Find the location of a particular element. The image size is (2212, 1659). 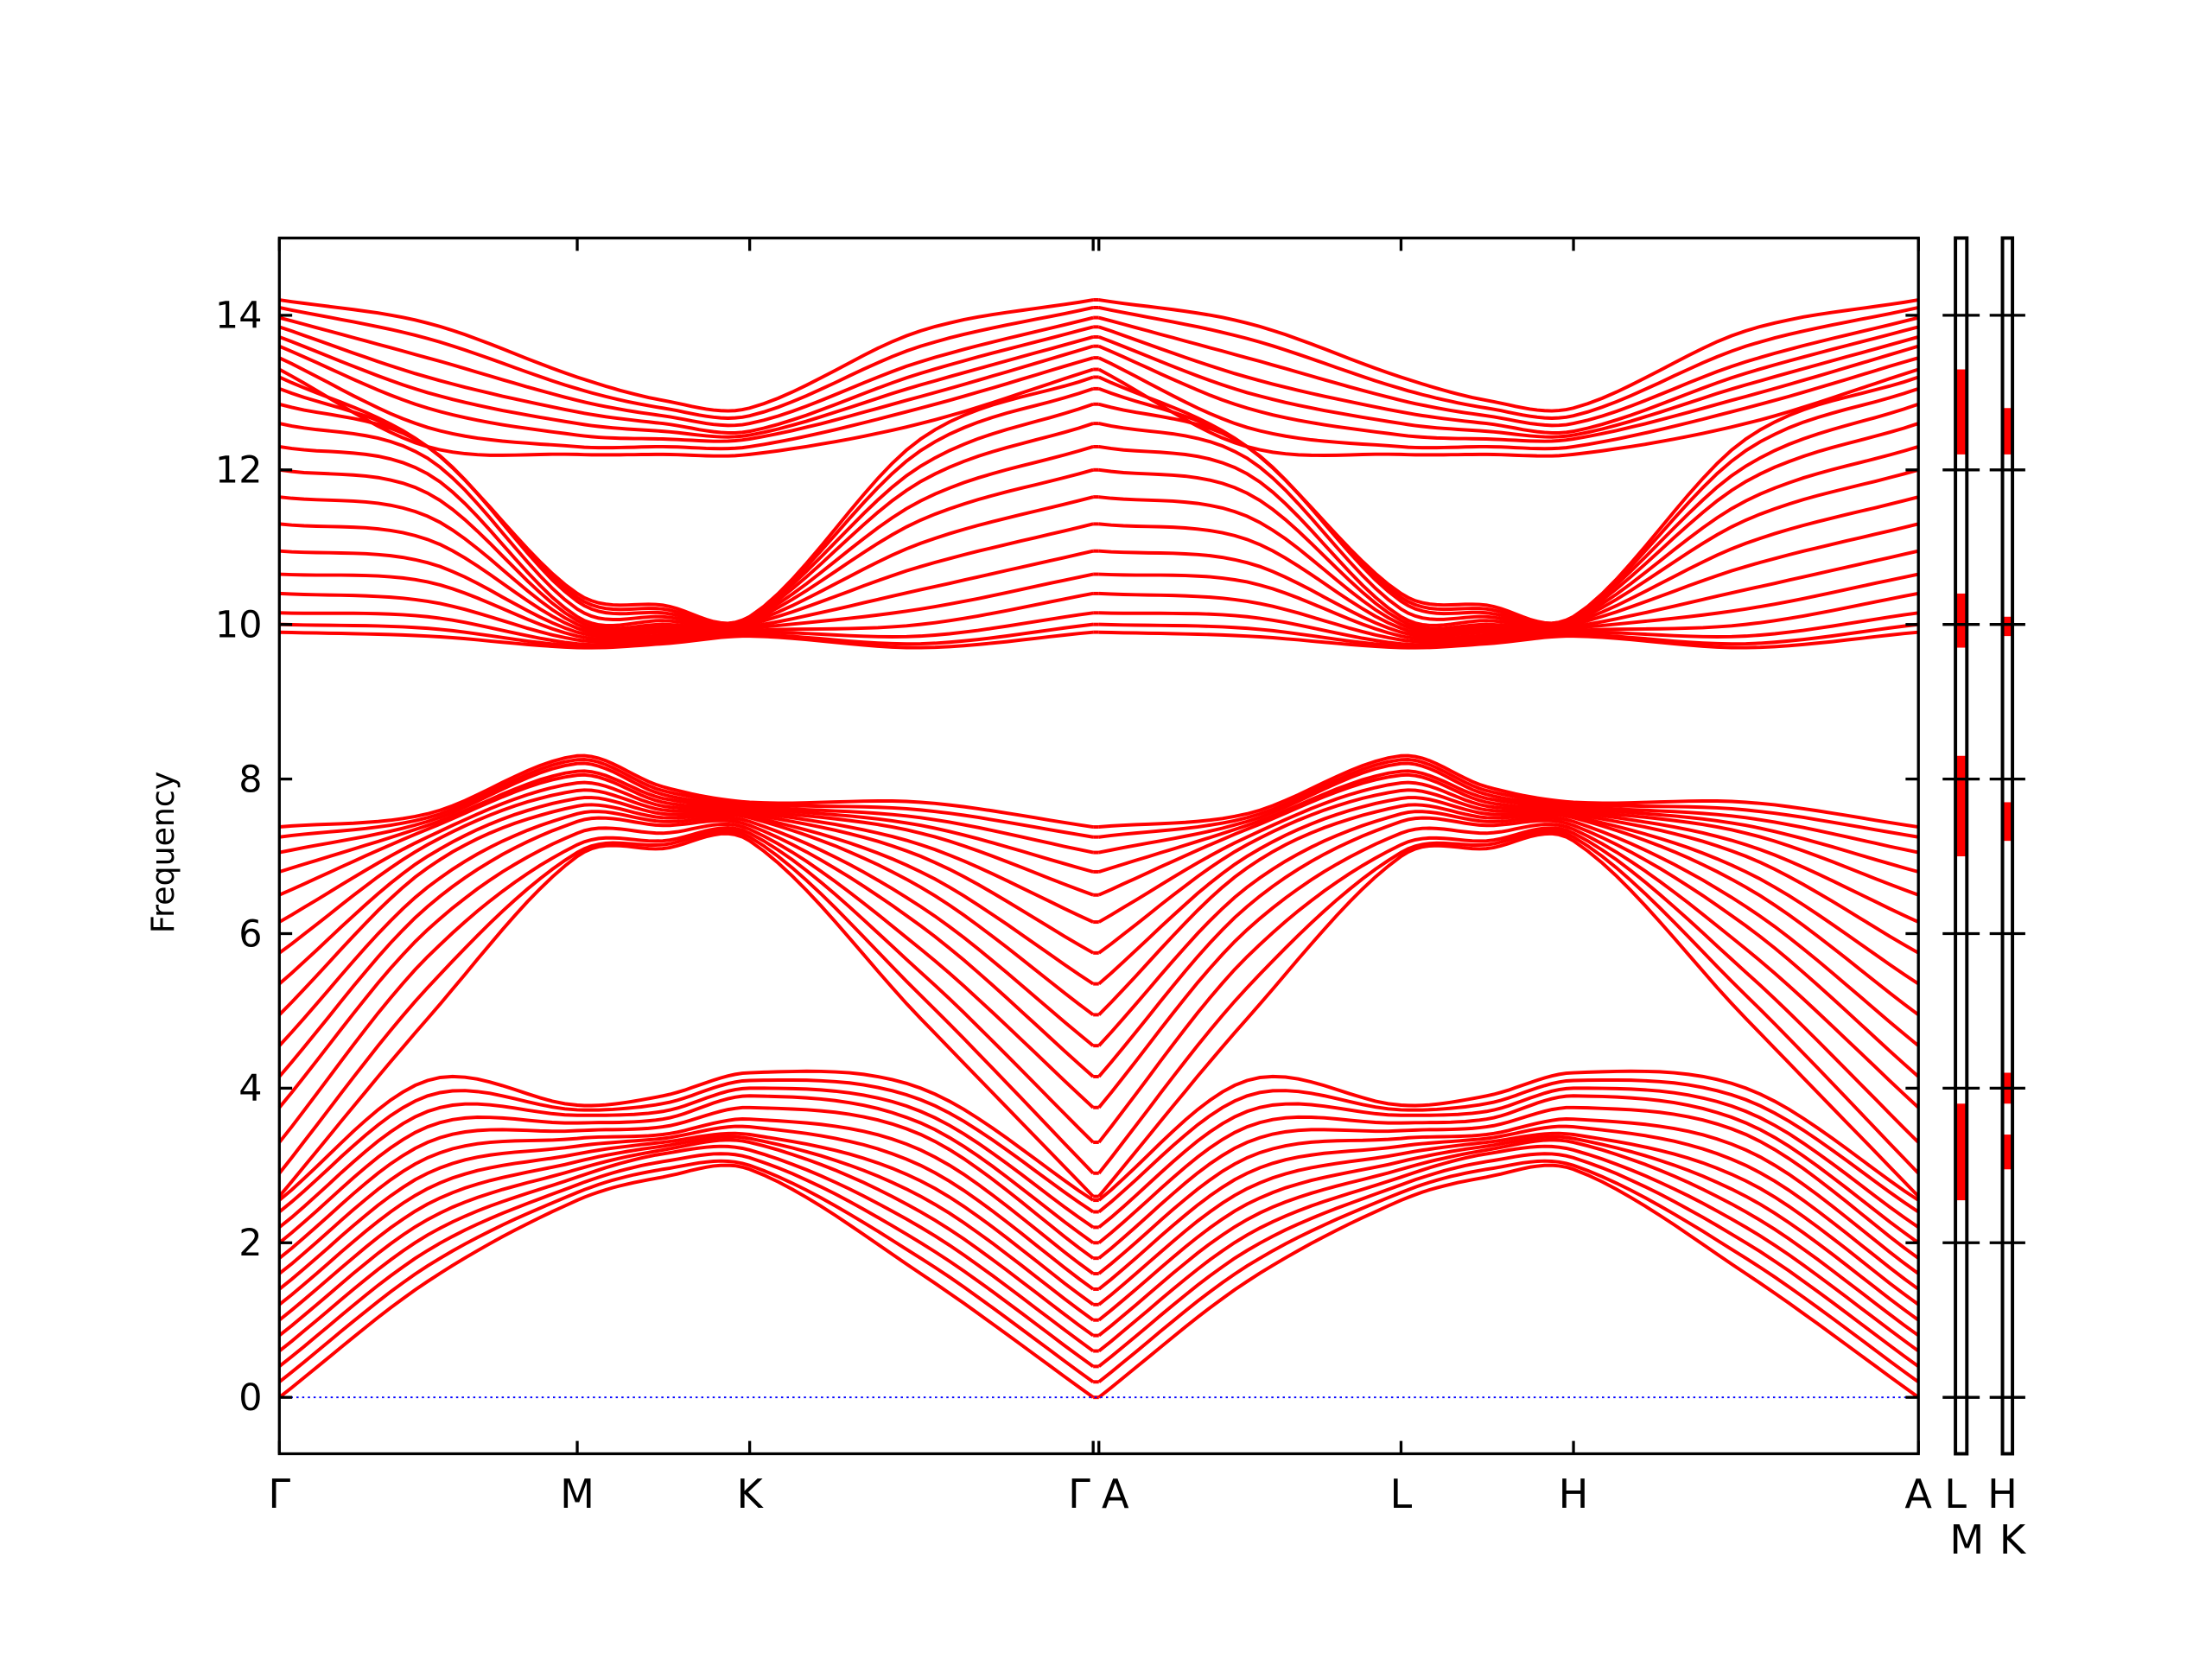

band-line-45-alh-a is located at coordinates (1508, 1196).